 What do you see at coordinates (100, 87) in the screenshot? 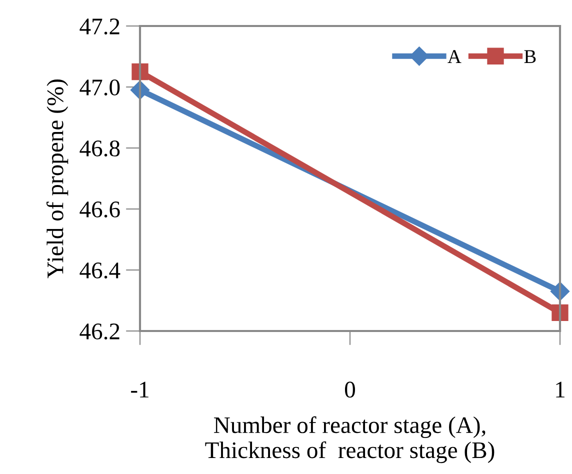
I see `y-tick-label: 47.0` at bounding box center [100, 87].